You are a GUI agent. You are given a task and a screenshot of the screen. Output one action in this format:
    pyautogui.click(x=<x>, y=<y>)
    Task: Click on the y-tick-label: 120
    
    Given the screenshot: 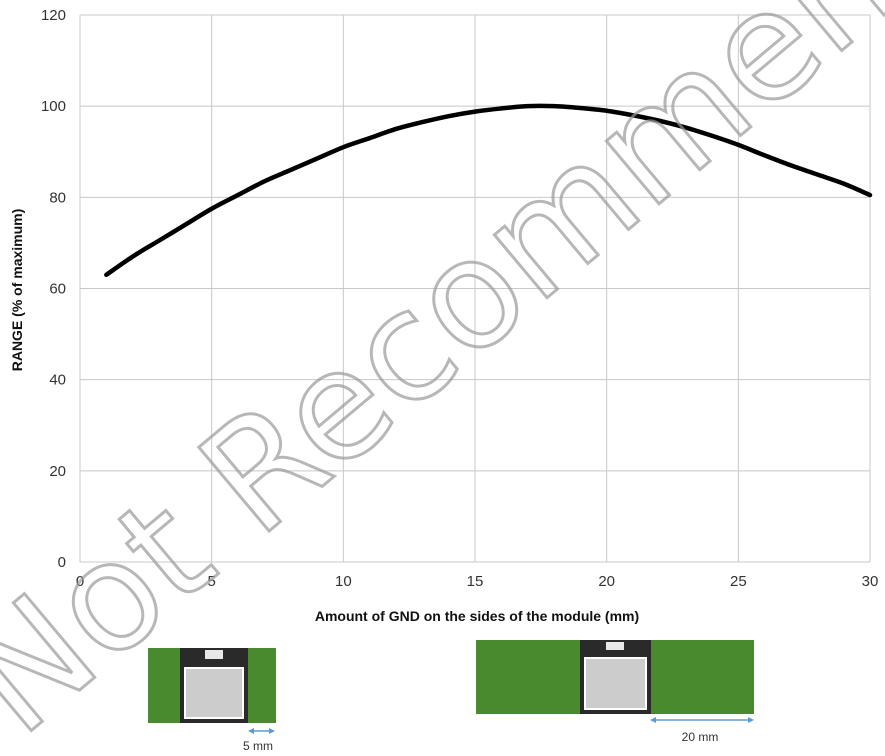 What is the action you would take?
    pyautogui.click(x=53, y=15)
    